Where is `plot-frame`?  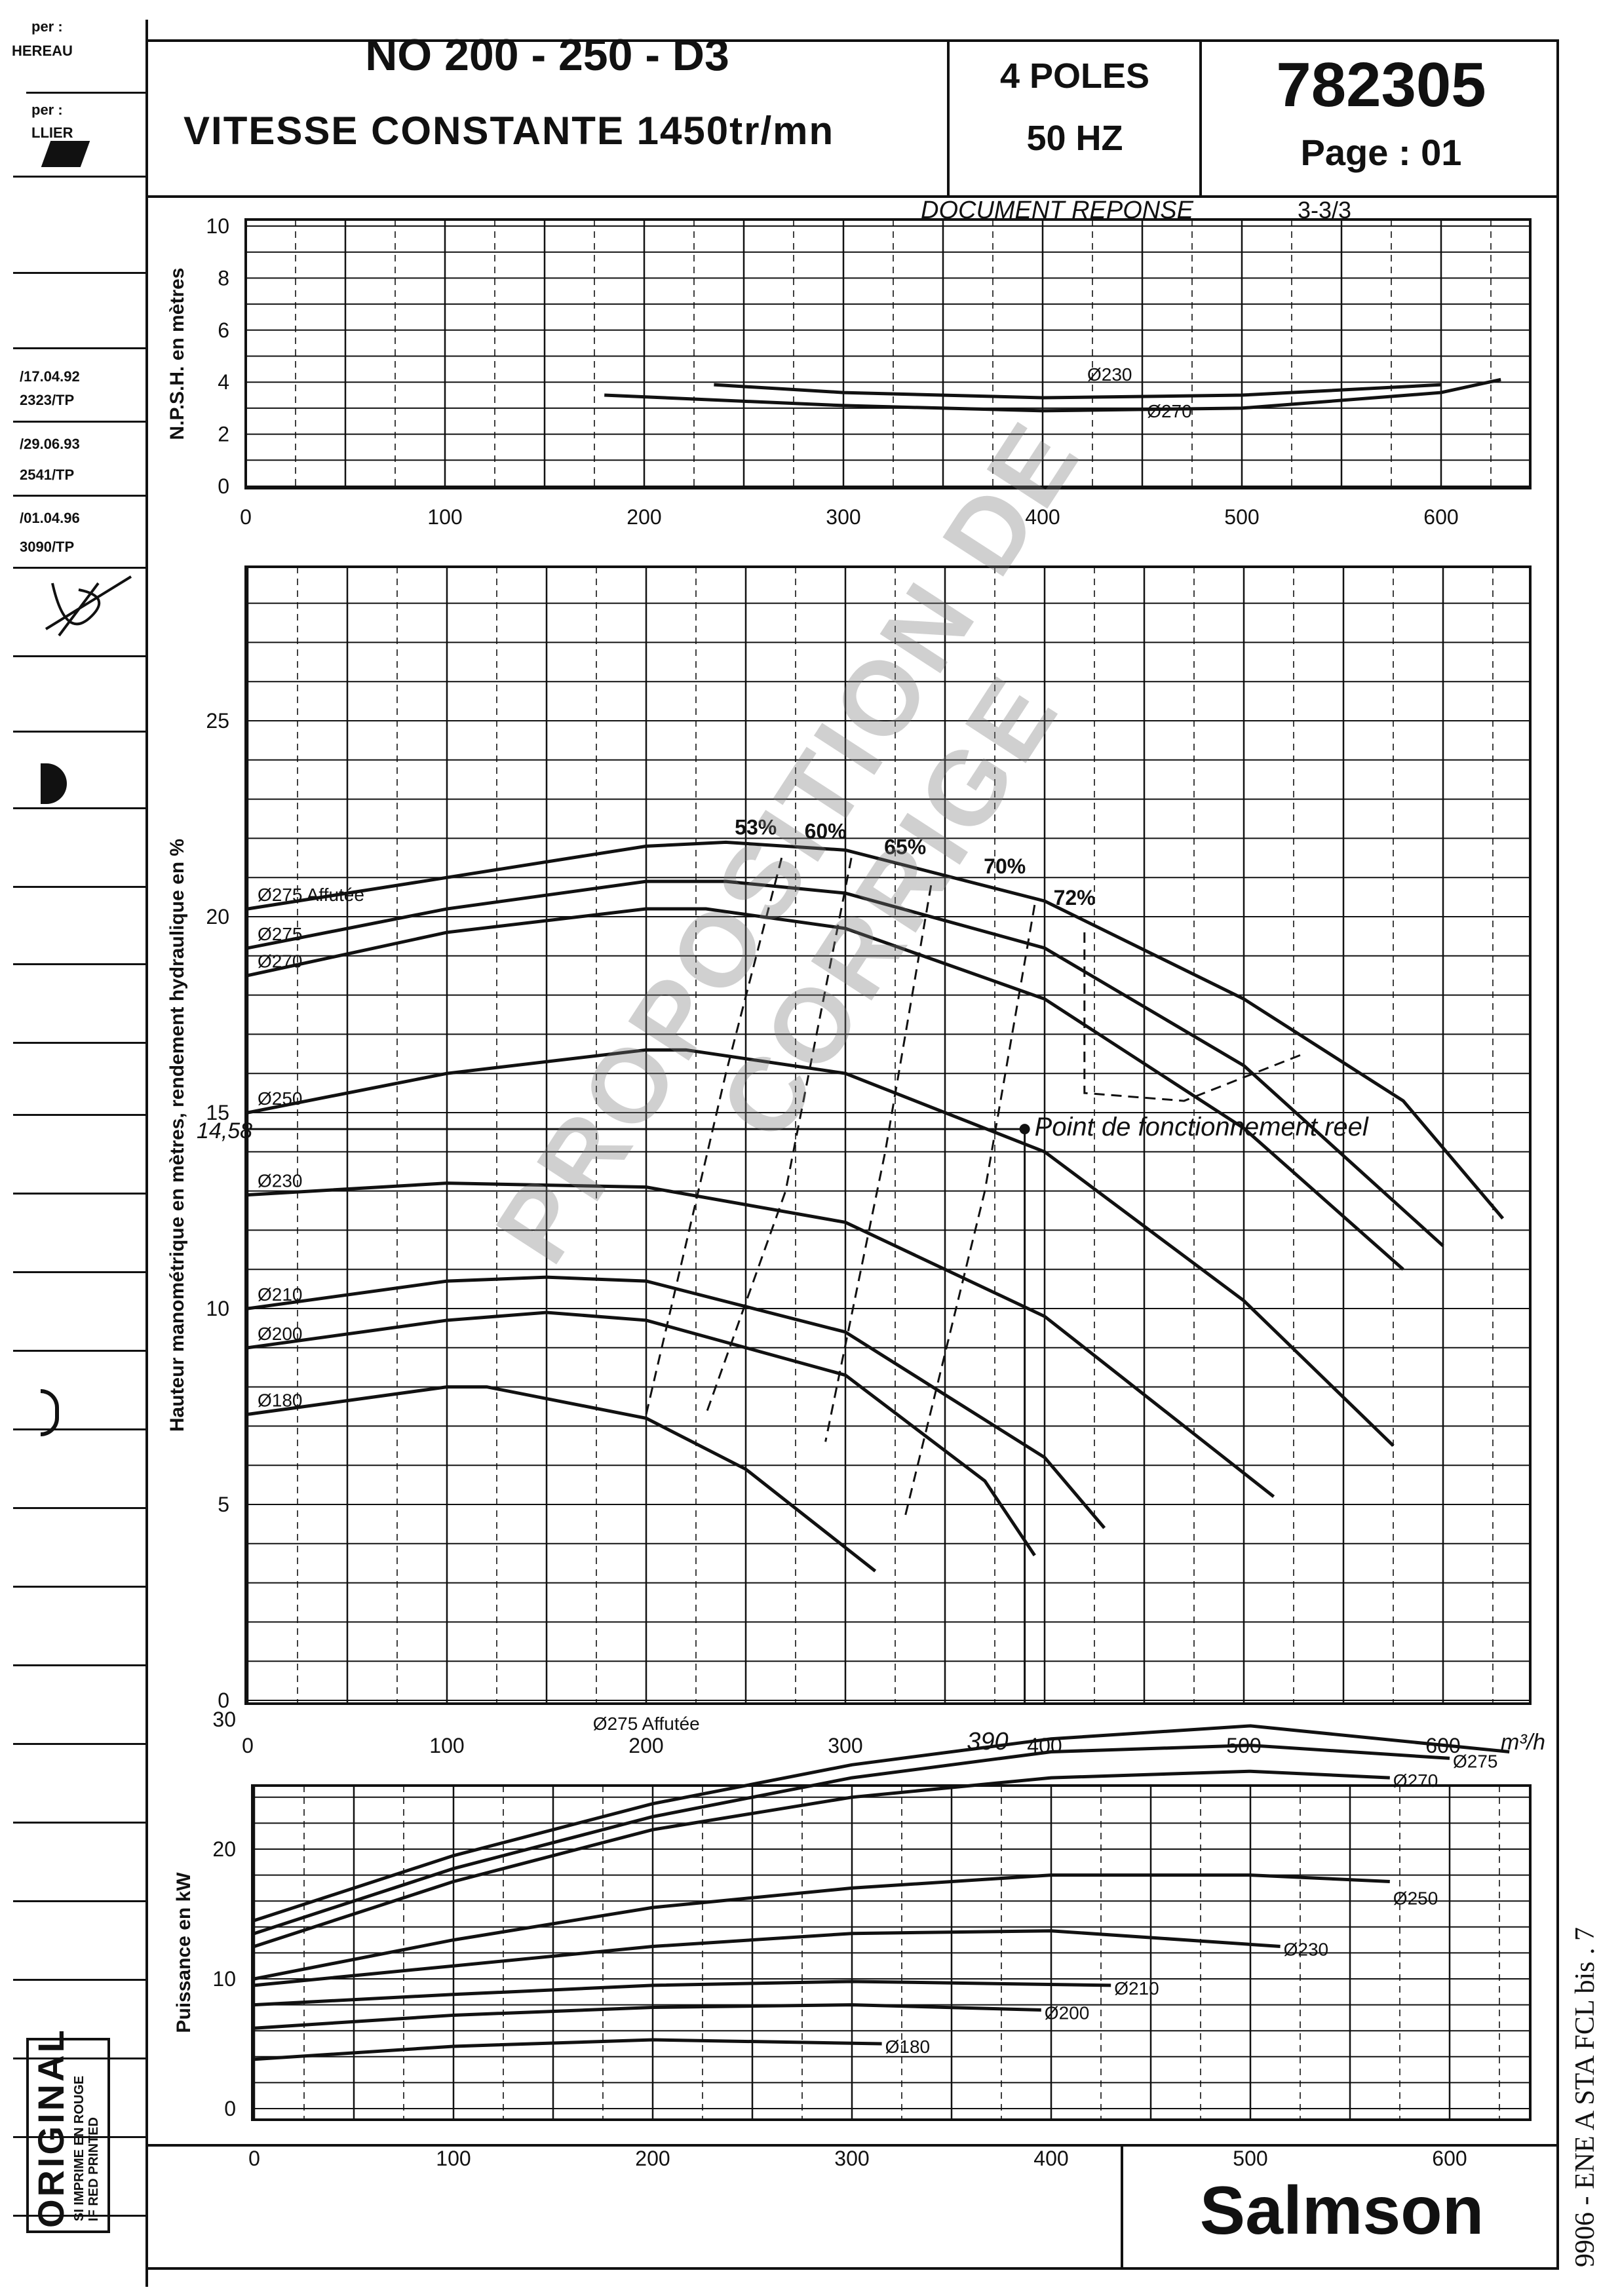 plot-frame is located at coordinates (888, 353).